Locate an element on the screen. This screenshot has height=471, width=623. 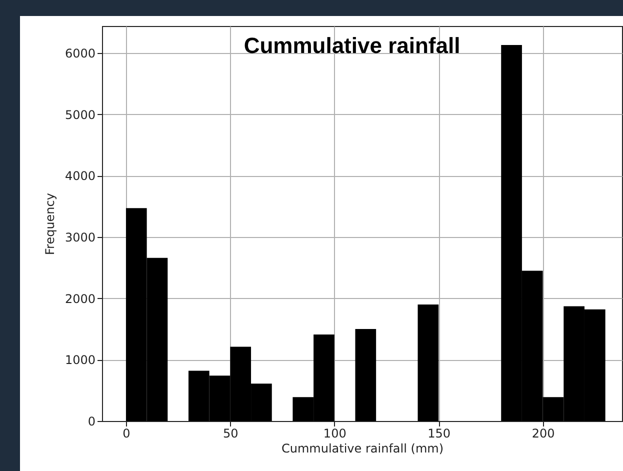
x-tick-label: 150 is located at coordinates (439, 433).